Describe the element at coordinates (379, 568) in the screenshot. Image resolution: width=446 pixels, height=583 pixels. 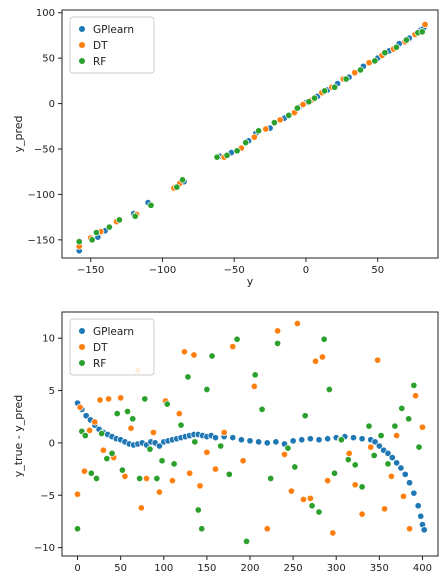
I see `x-tick-label: 350` at that location.